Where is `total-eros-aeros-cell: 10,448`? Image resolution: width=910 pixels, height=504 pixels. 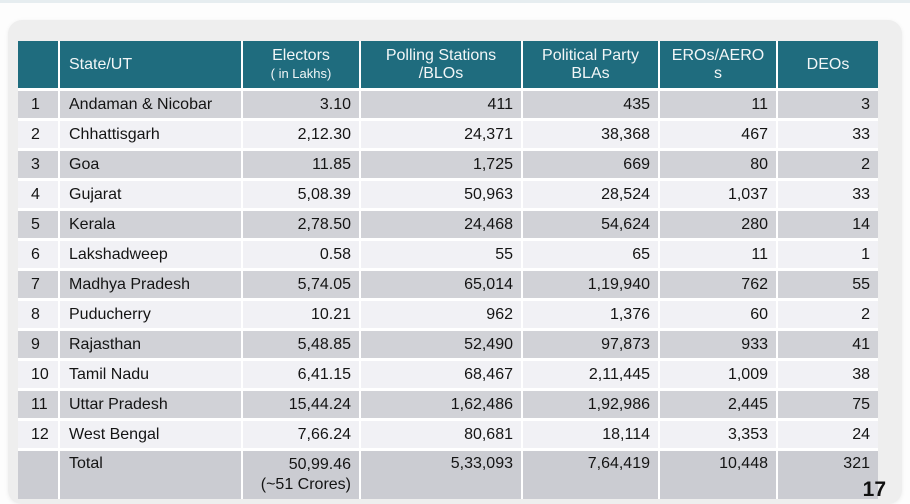 total-eros-aeros-cell: 10,448 is located at coordinates (719, 475).